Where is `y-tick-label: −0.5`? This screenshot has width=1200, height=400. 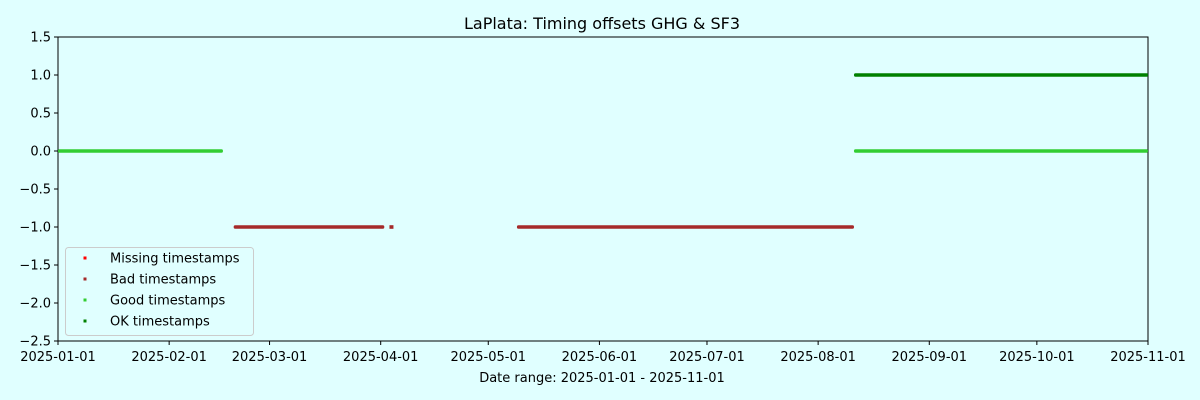 y-tick-label: −0.5 is located at coordinates (35, 190).